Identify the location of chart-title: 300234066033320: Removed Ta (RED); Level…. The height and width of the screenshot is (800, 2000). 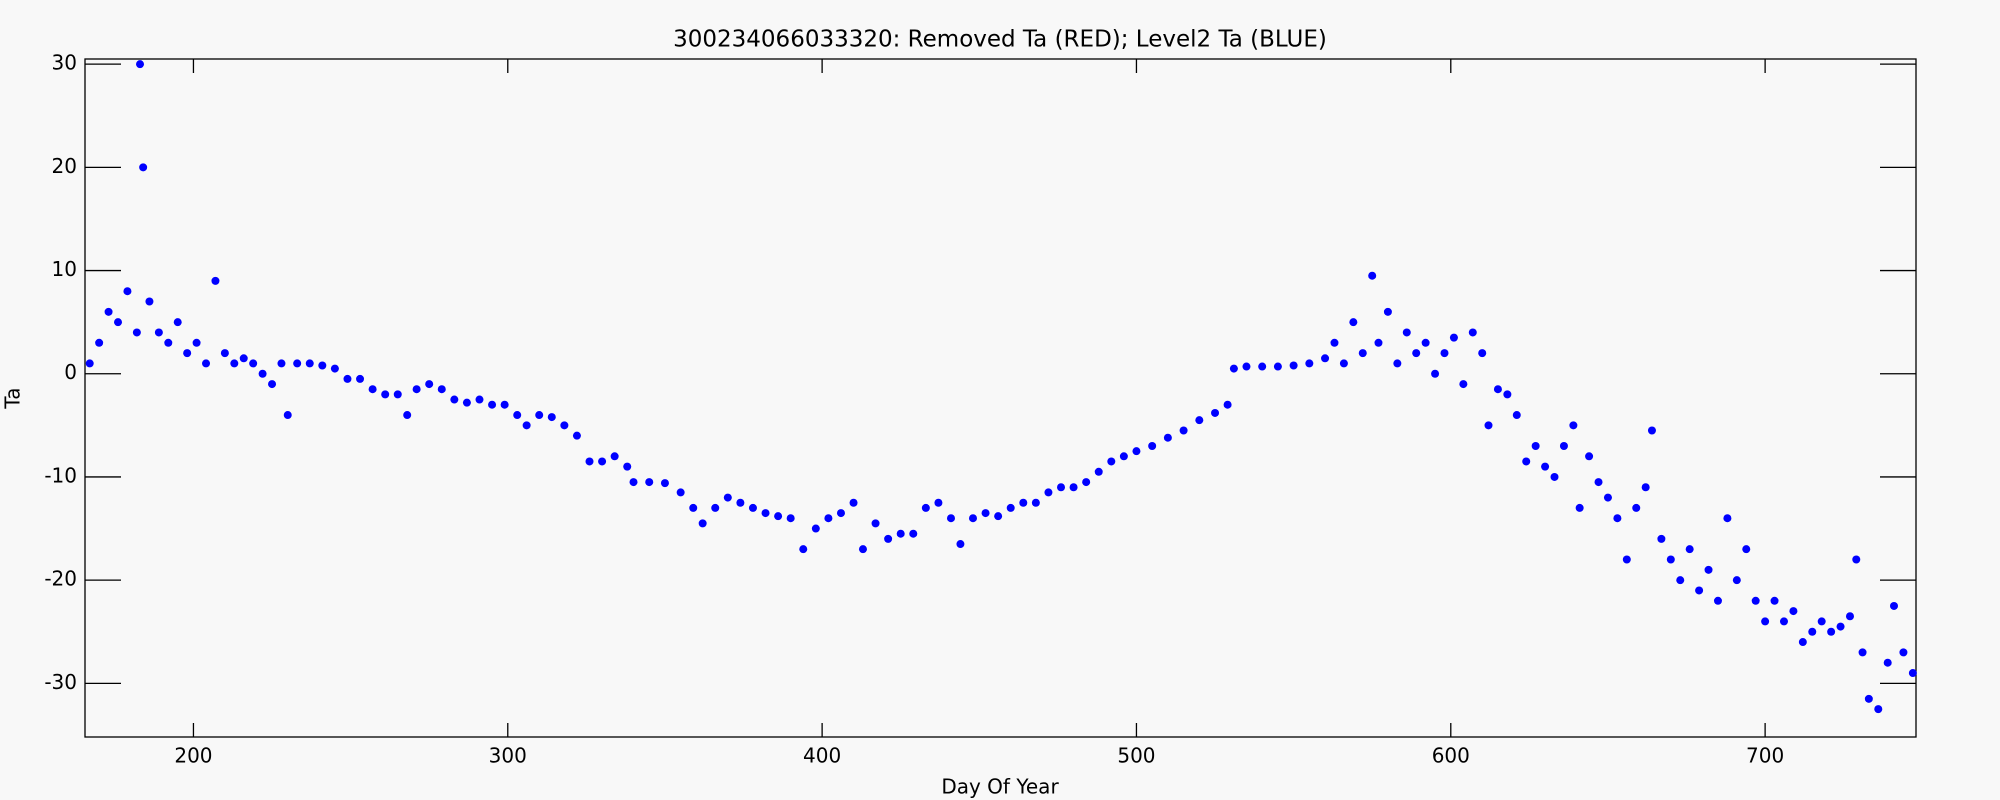
(1000, 40).